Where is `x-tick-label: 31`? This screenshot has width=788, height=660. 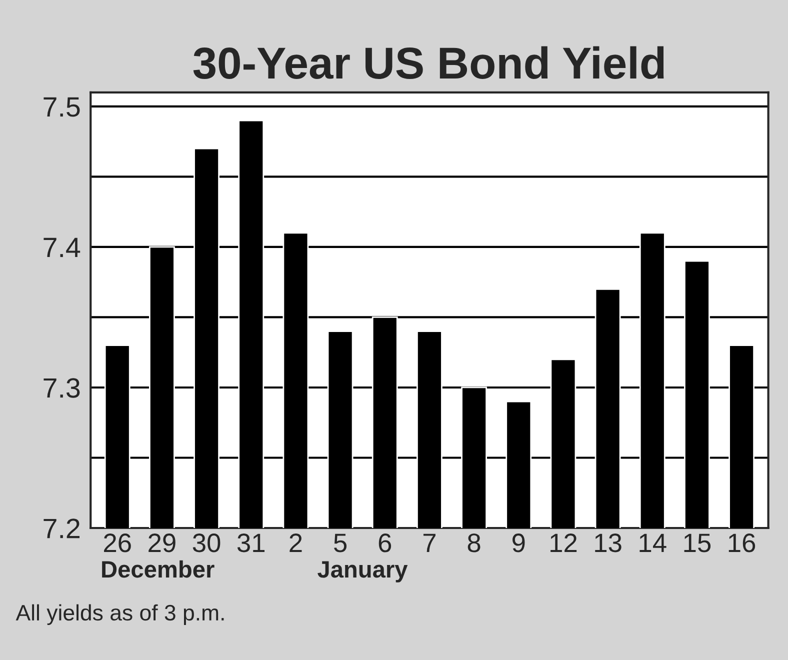
x-tick-label: 31 is located at coordinates (251, 543).